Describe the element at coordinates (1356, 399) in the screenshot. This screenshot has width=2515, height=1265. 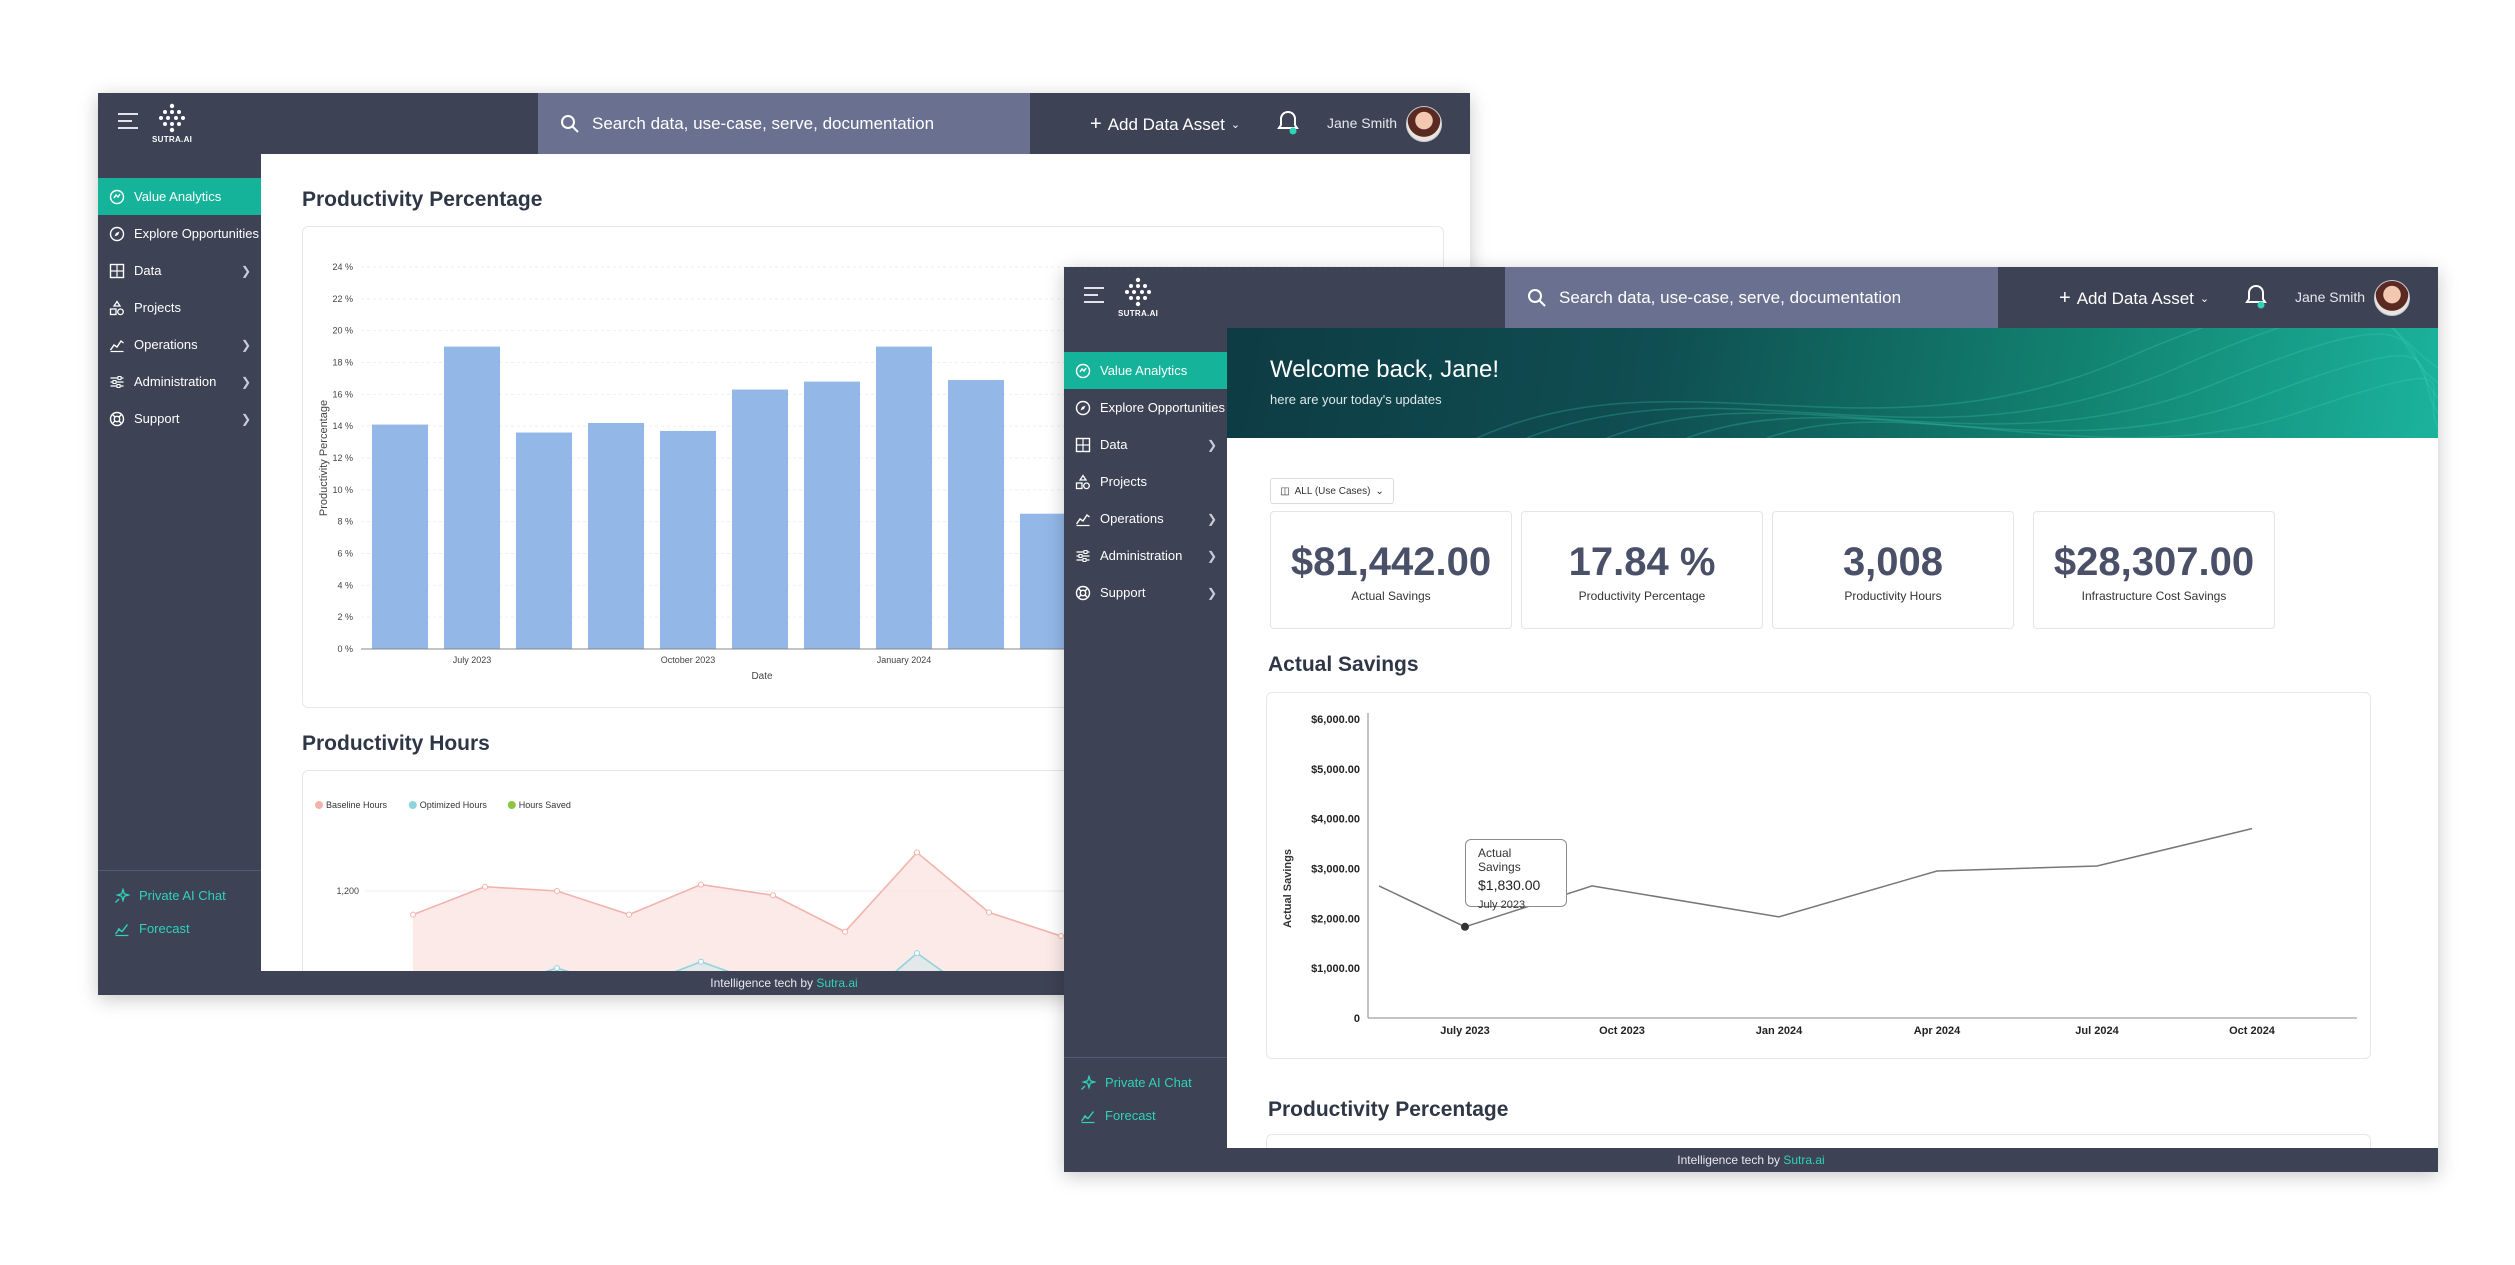
I see `welcome-subtitle: here are your today's updates` at that location.